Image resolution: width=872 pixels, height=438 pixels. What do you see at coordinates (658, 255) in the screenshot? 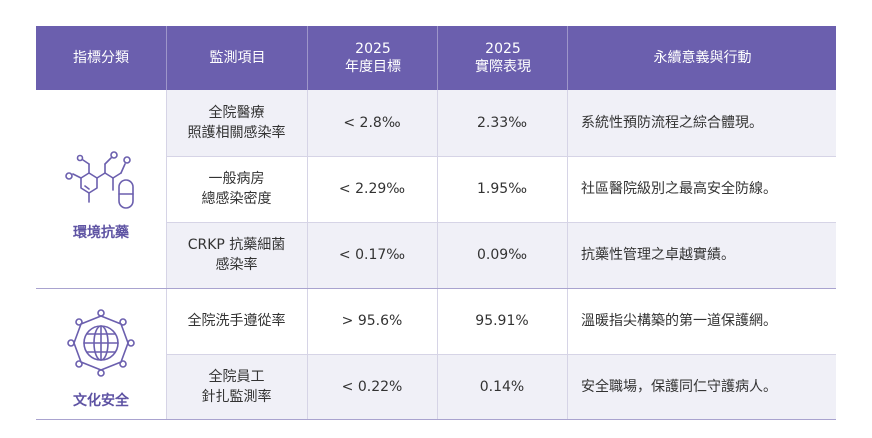
I see `meaning-cell: 抗藥性管理之卓越實績。` at bounding box center [658, 255].